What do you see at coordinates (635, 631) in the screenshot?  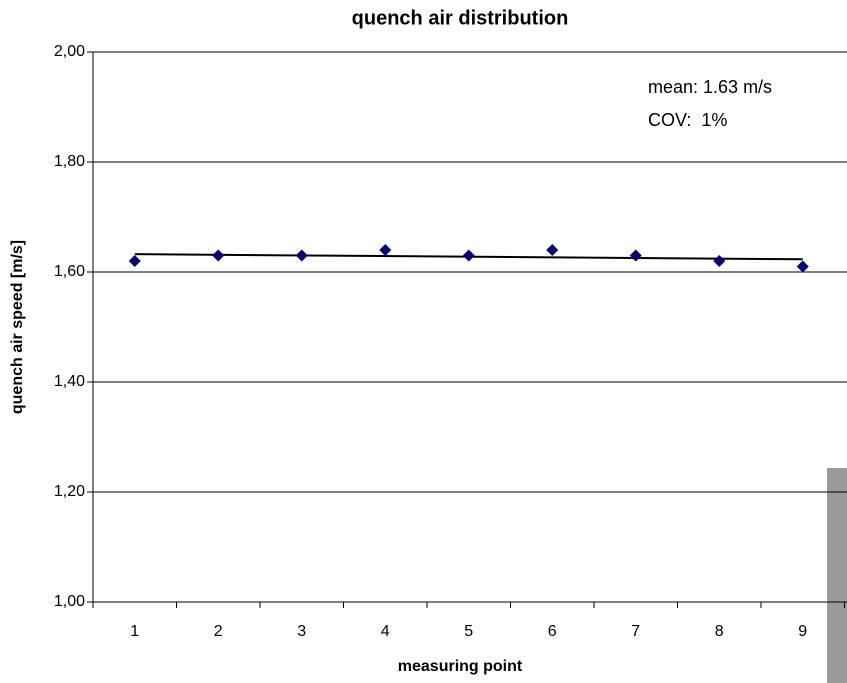 I see `x-tick-label: 7` at bounding box center [635, 631].